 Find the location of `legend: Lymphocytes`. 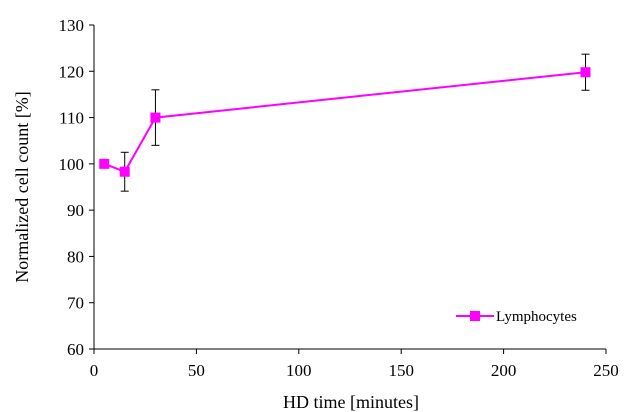

legend: Lymphocytes is located at coordinates (516, 317).